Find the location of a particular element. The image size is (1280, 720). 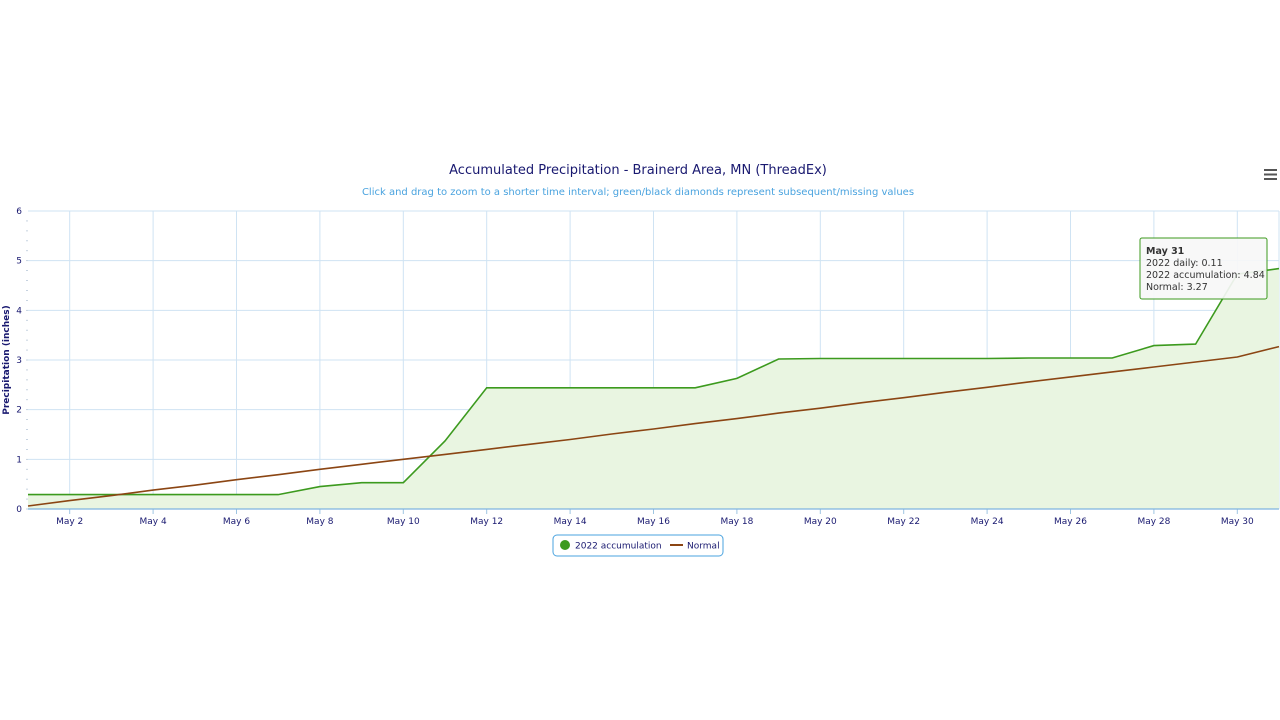

x-tick-label: May 2 is located at coordinates (69, 522).